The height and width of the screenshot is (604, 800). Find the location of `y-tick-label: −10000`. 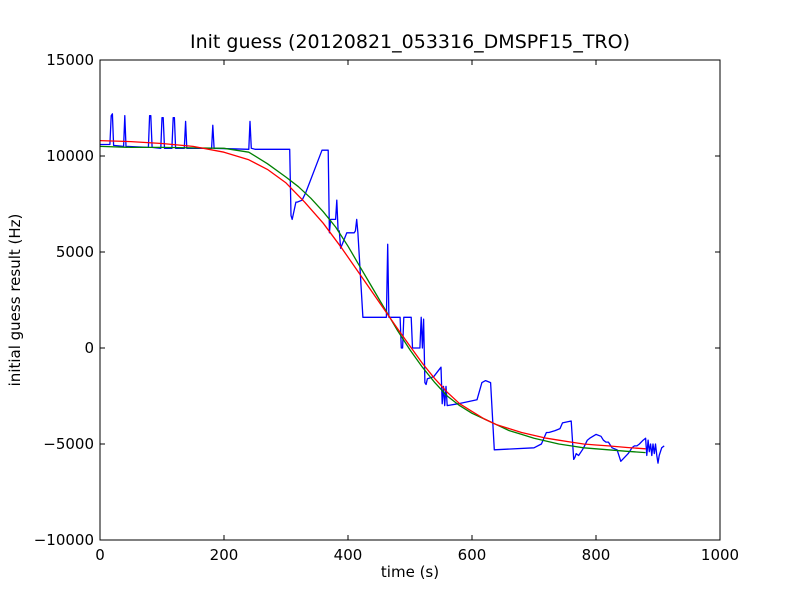

y-tick-label: −10000 is located at coordinates (64, 540).